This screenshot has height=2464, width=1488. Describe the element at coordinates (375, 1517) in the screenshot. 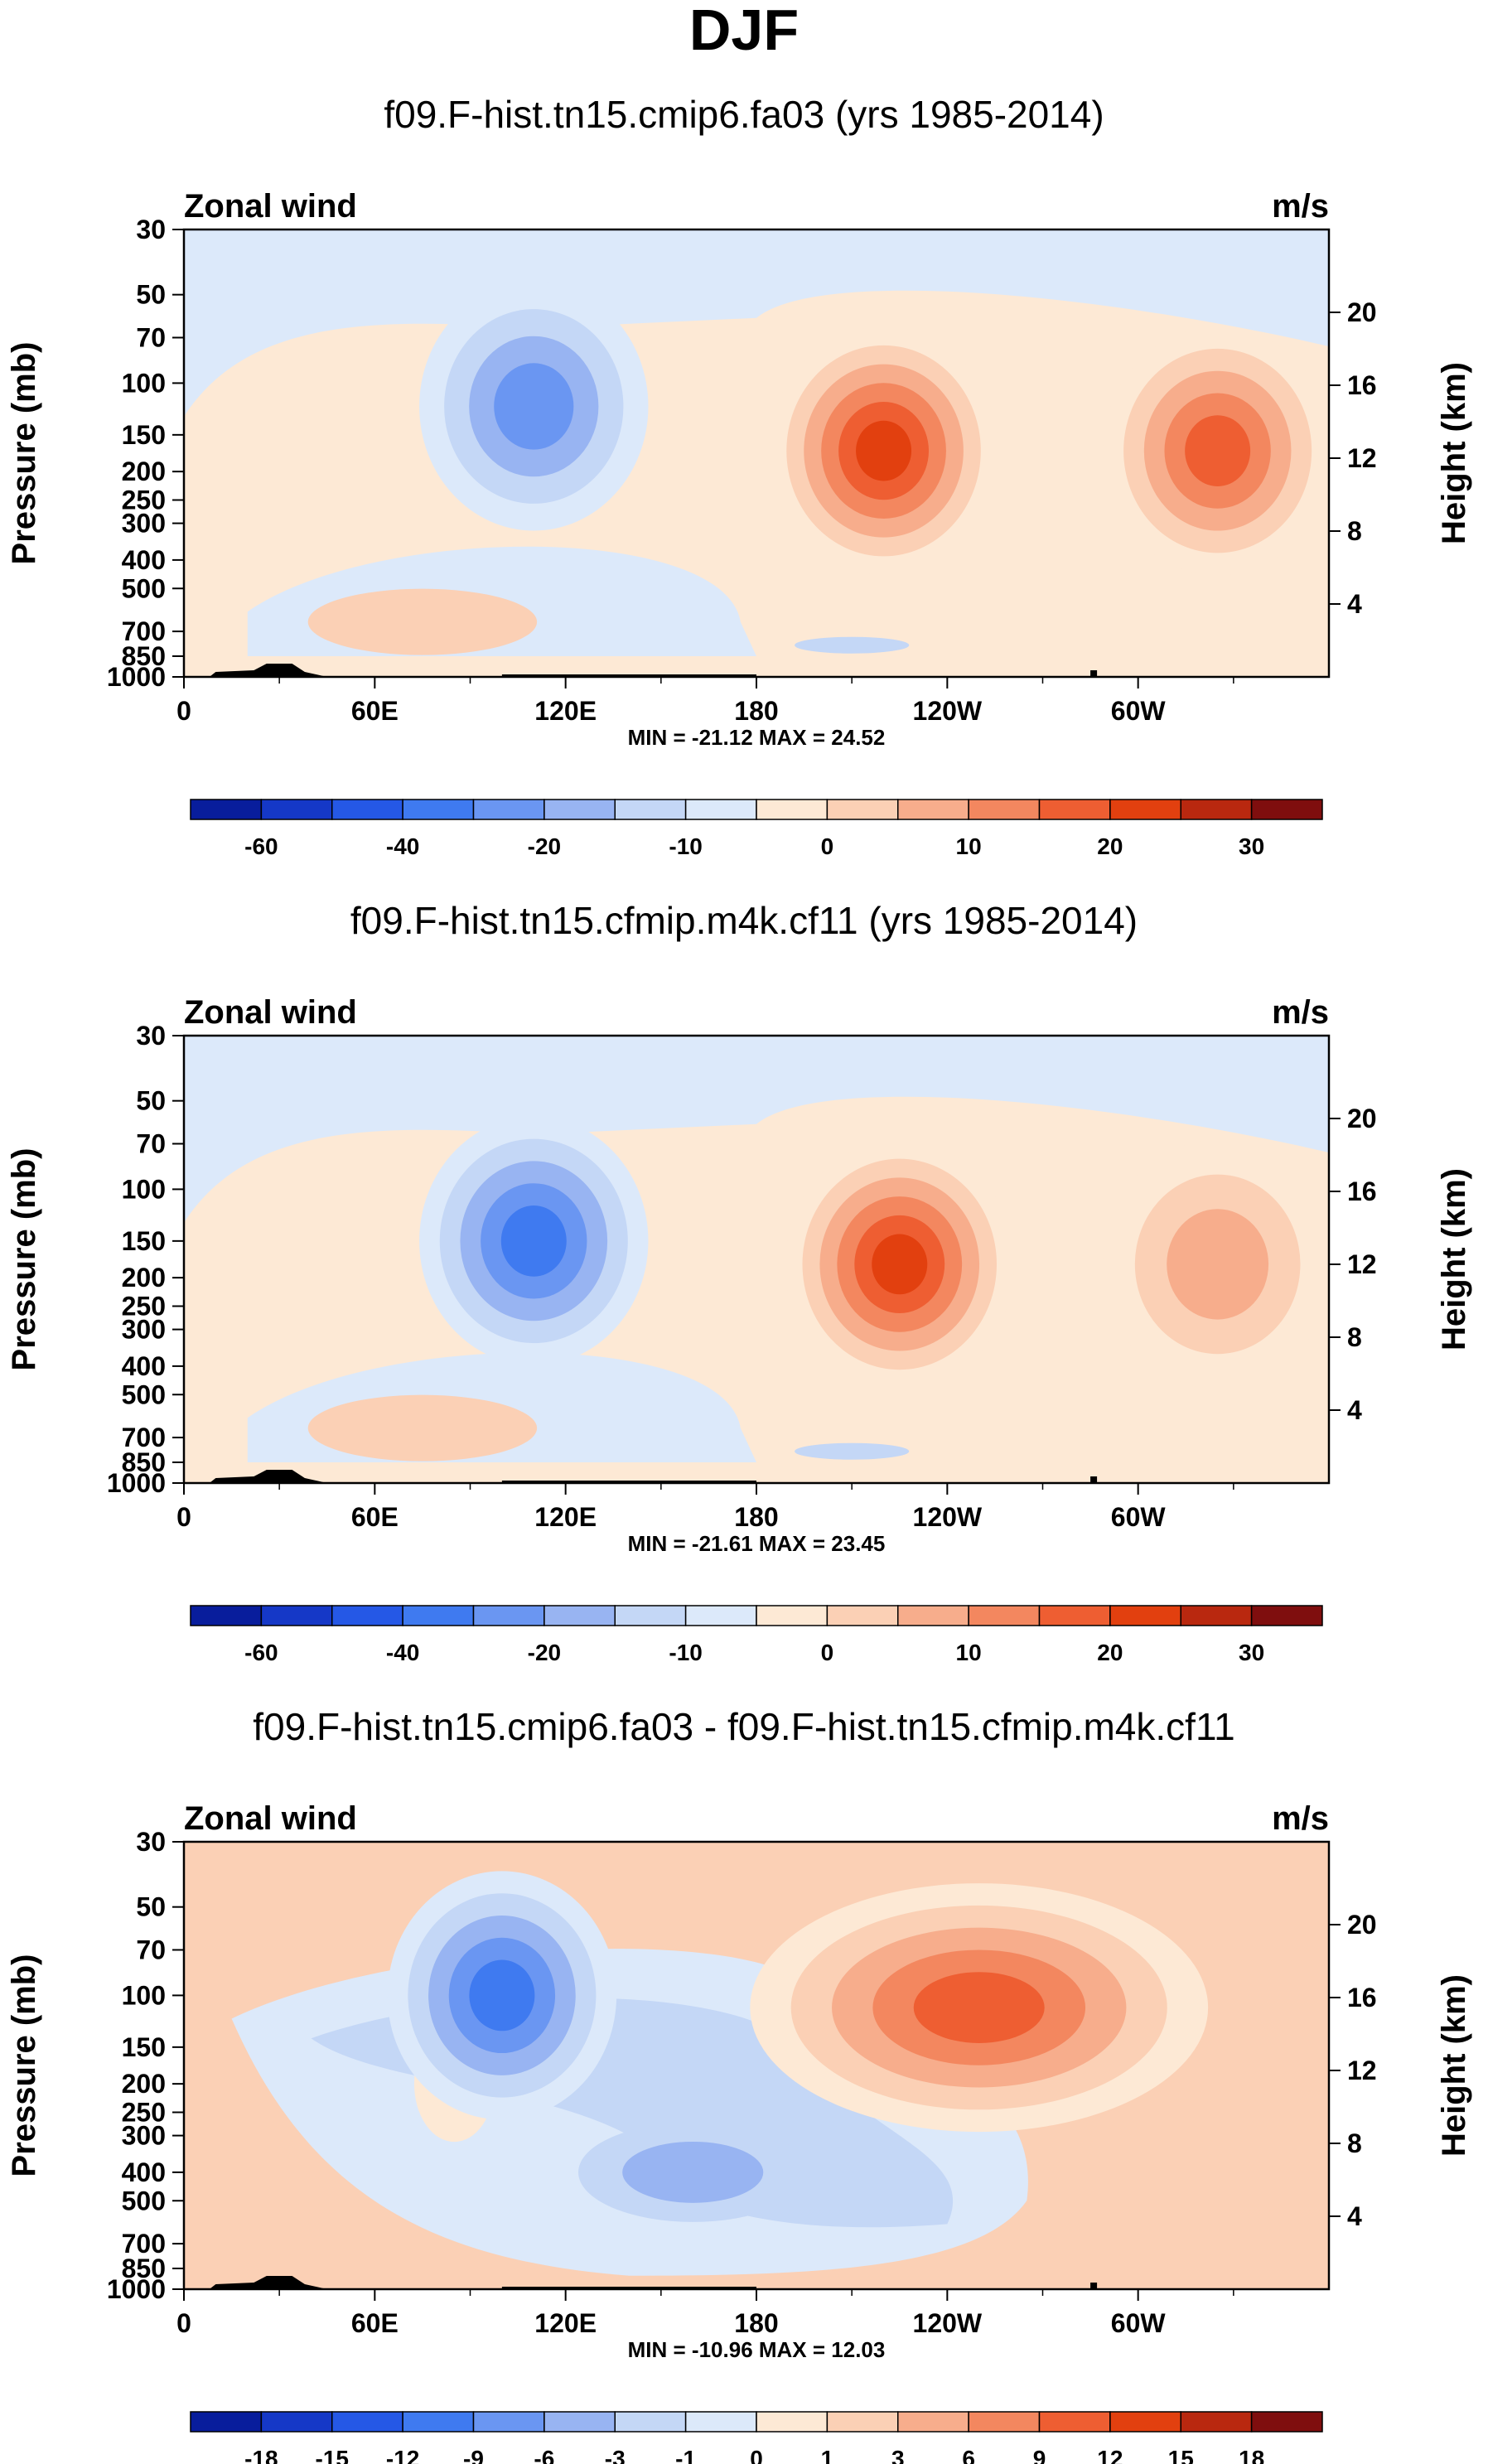

I see `x-tick-label: 60E` at that location.